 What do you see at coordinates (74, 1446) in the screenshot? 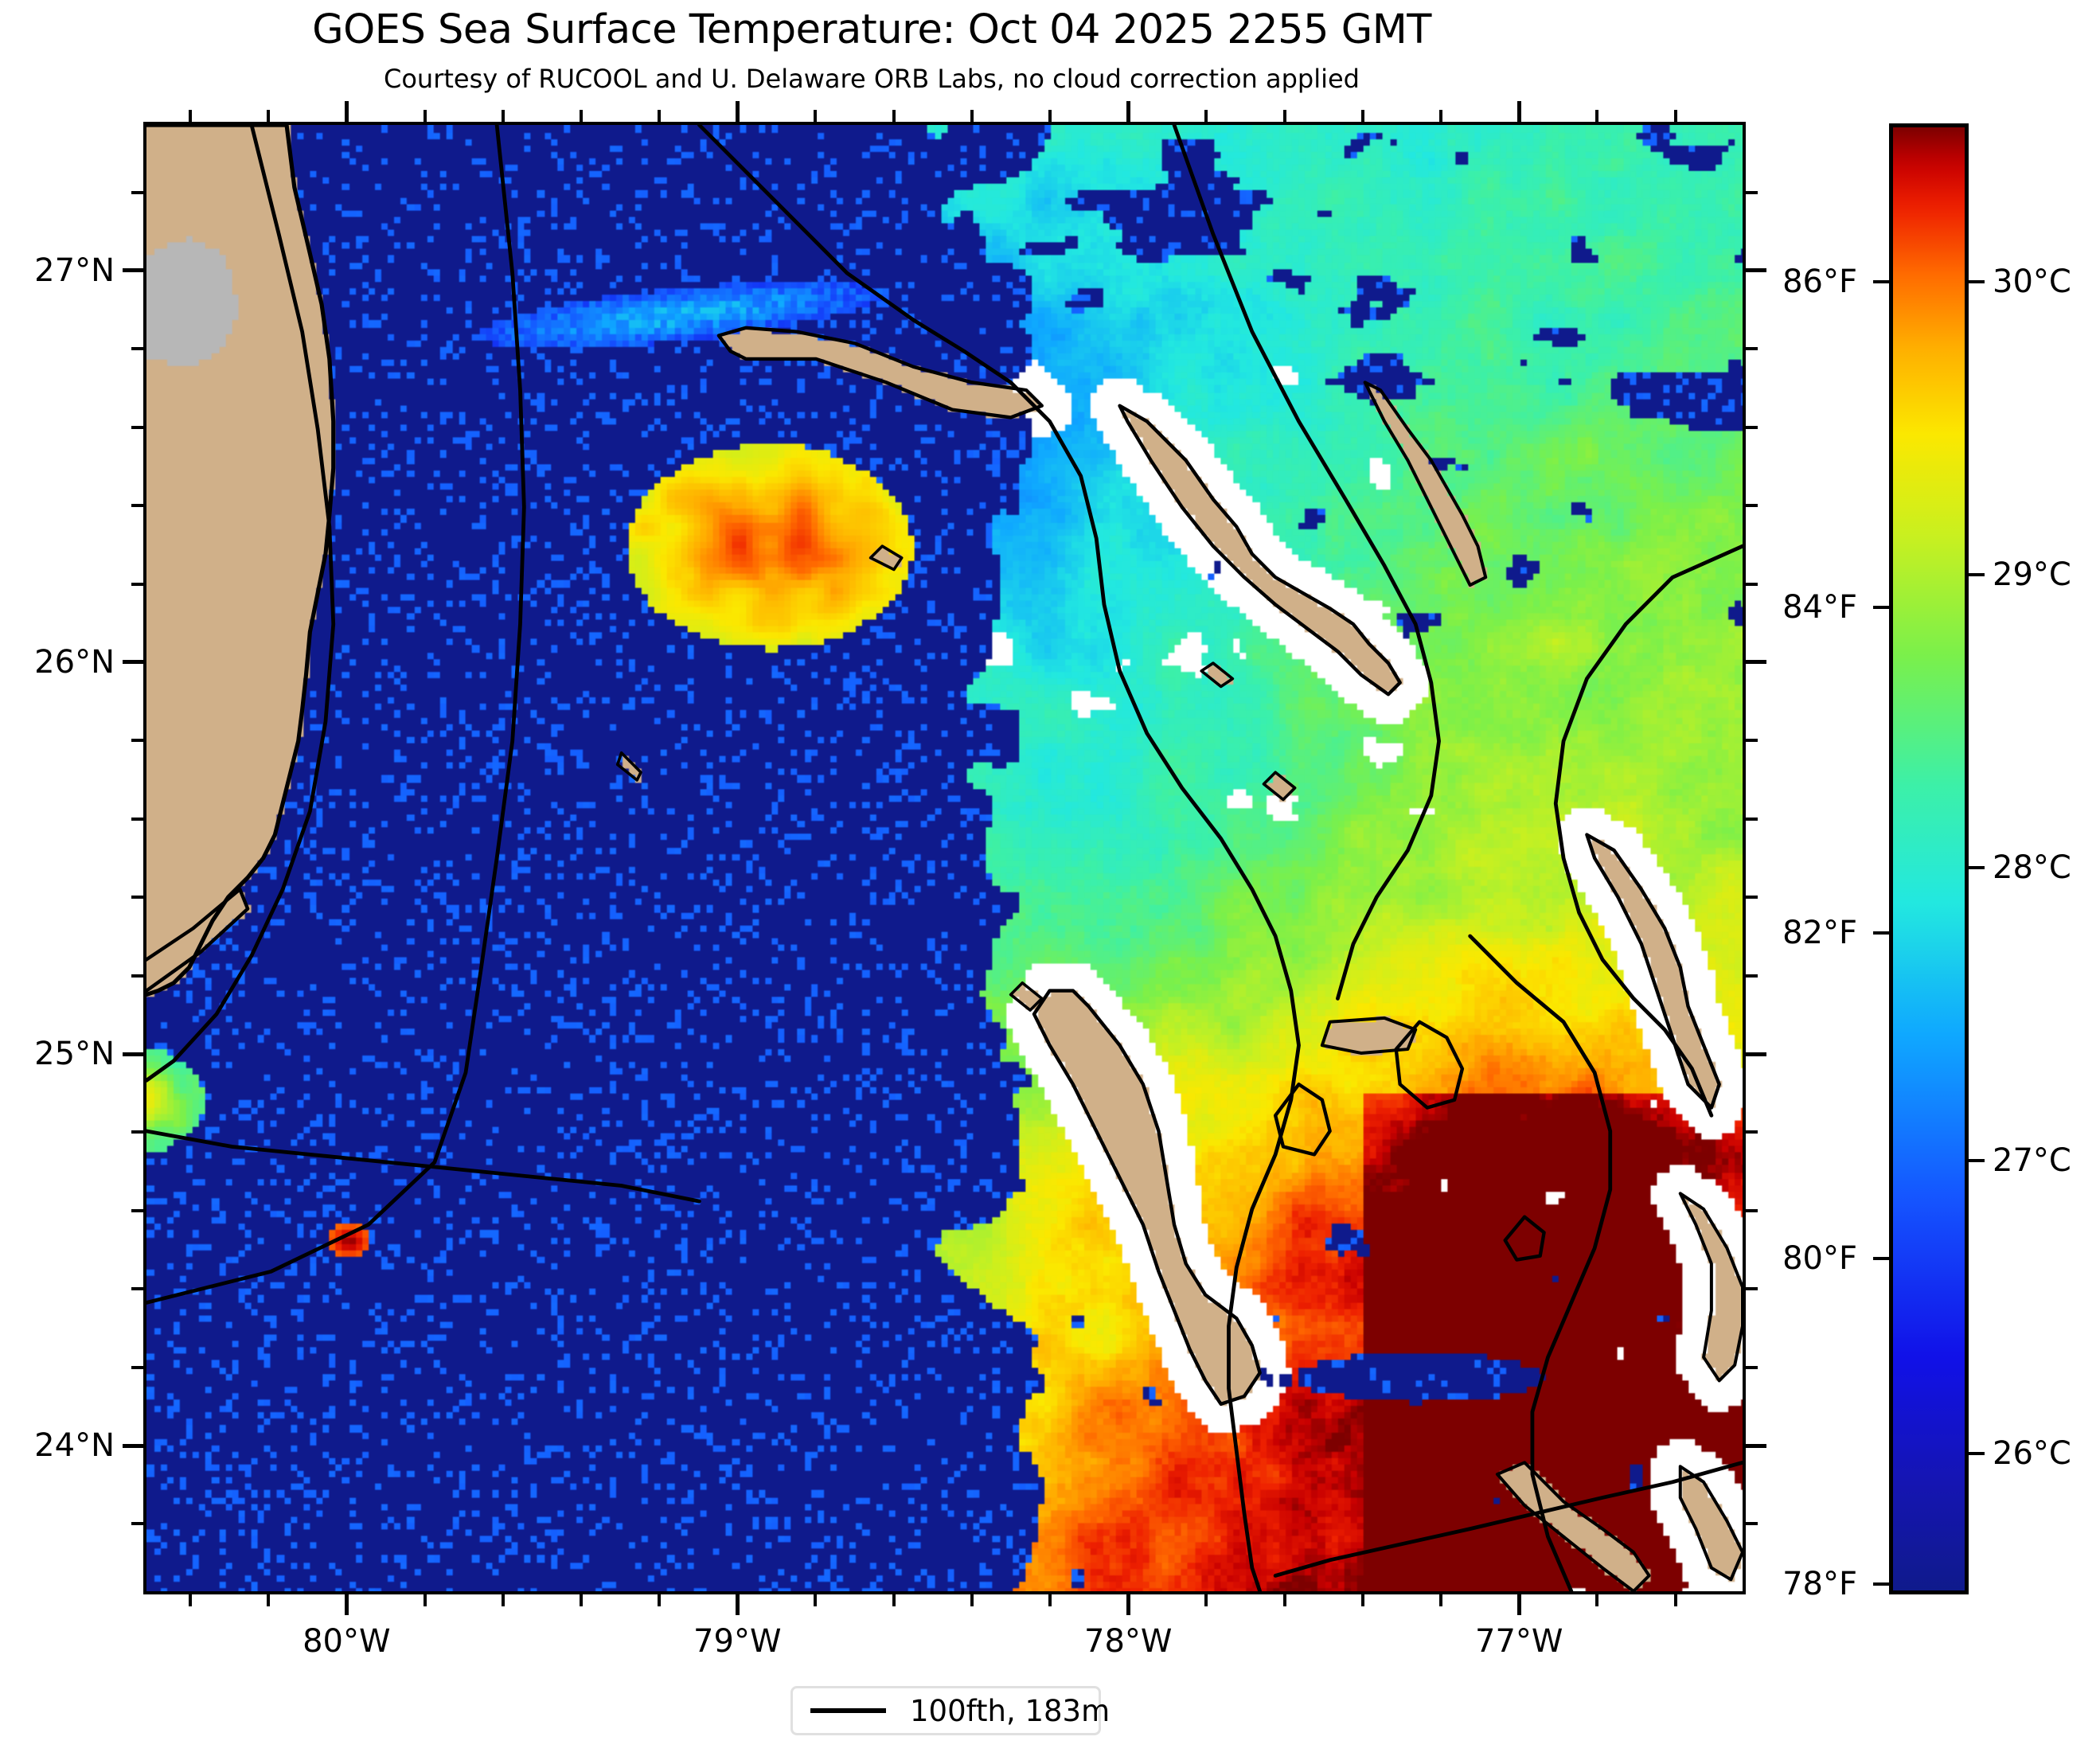
I see `y-axis-tick-label: 24°N` at bounding box center [74, 1446].